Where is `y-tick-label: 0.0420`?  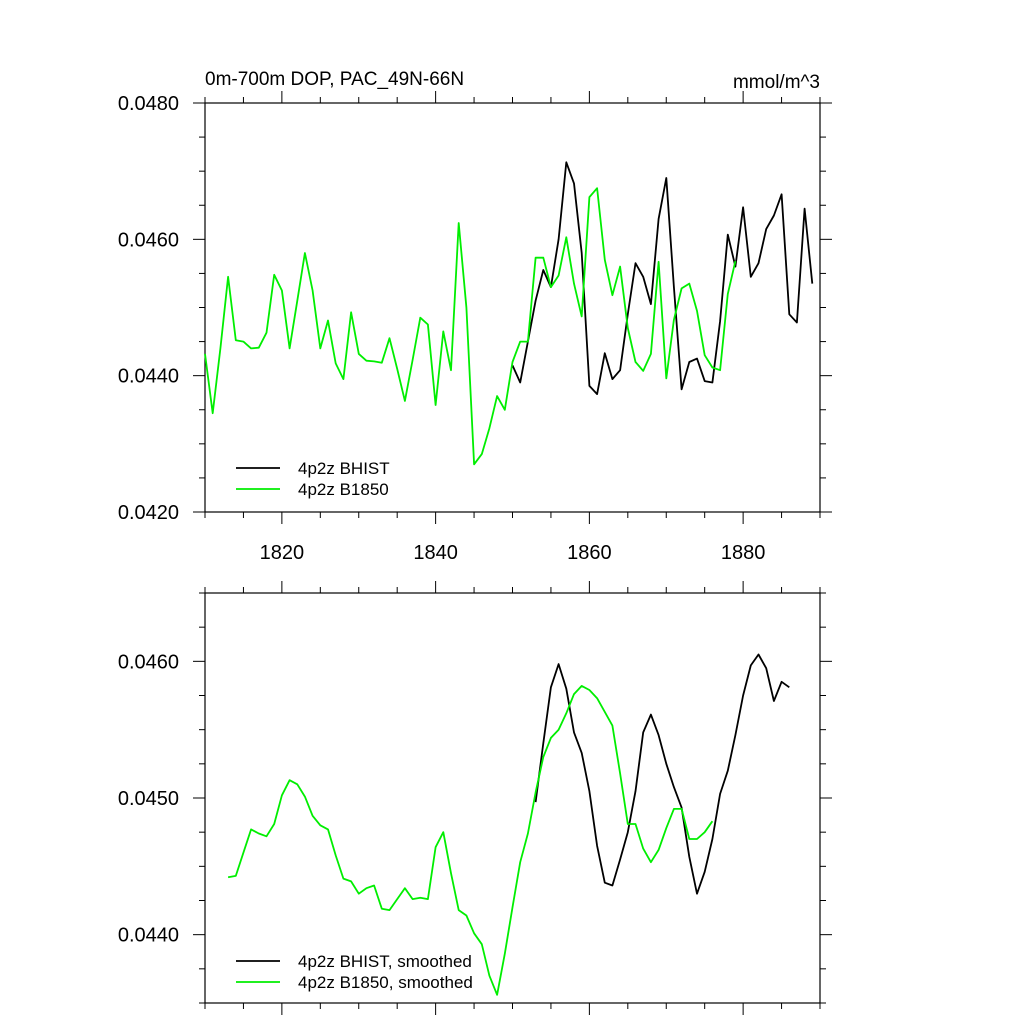 y-tick-label: 0.0420 is located at coordinates (148, 513).